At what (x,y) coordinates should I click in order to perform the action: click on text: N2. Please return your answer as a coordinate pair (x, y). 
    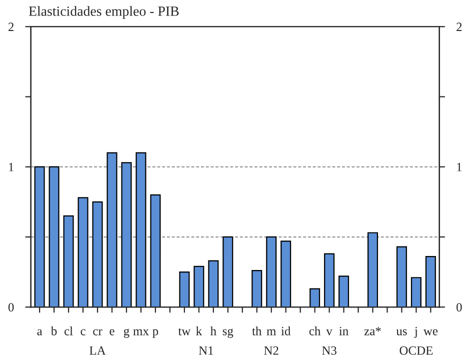
    Looking at the image, I should click on (271, 350).